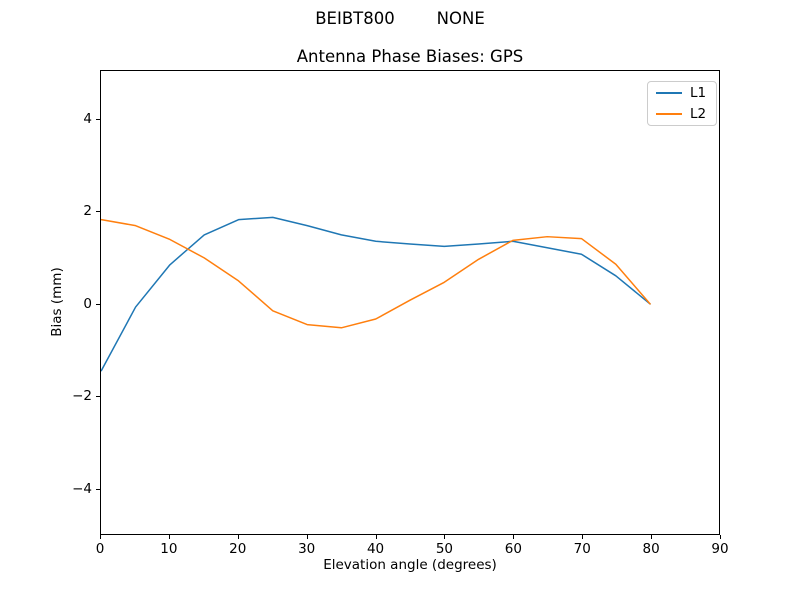  I want to click on l2-line-swatch, so click(669, 114).